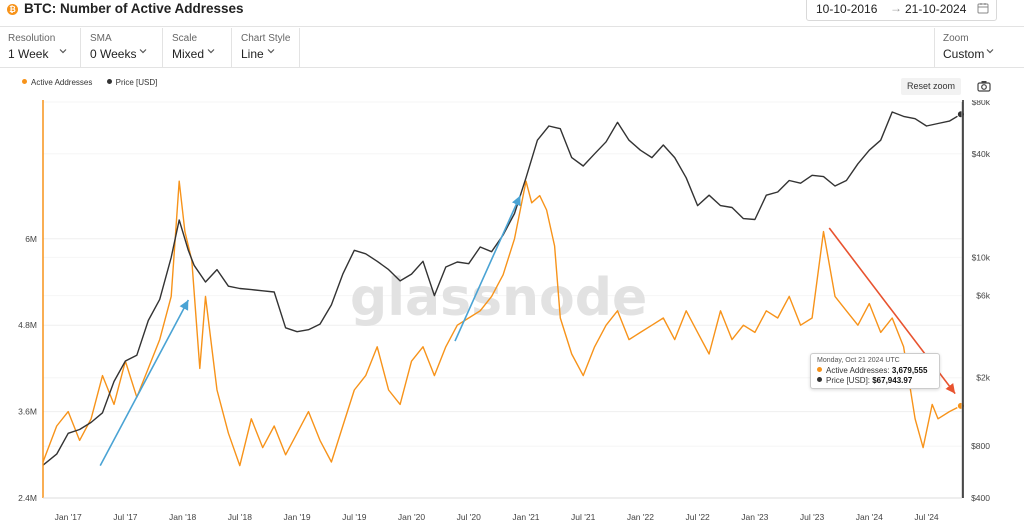  I want to click on tooltip-row-active-addresses: Active Addresses: 3,679,555, so click(872, 370).